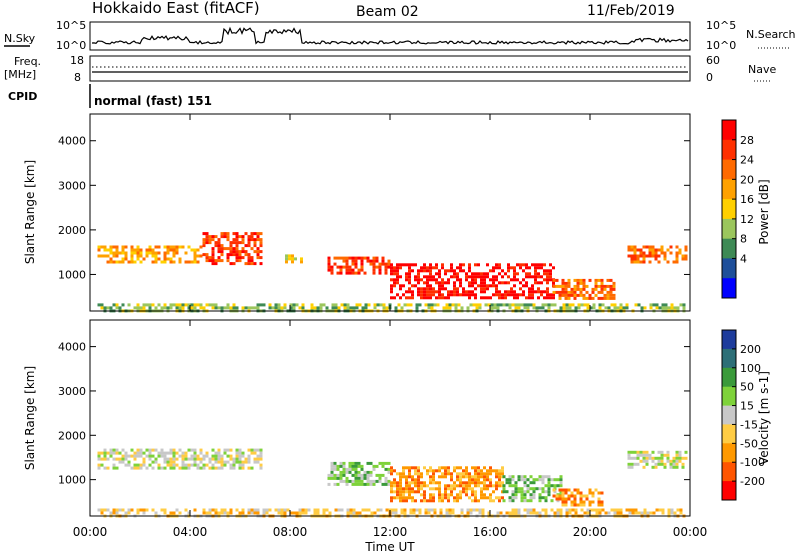 This screenshot has width=800, height=554. What do you see at coordinates (749, 443) in the screenshot?
I see `colorbar-tick-label: -50` at bounding box center [749, 443].